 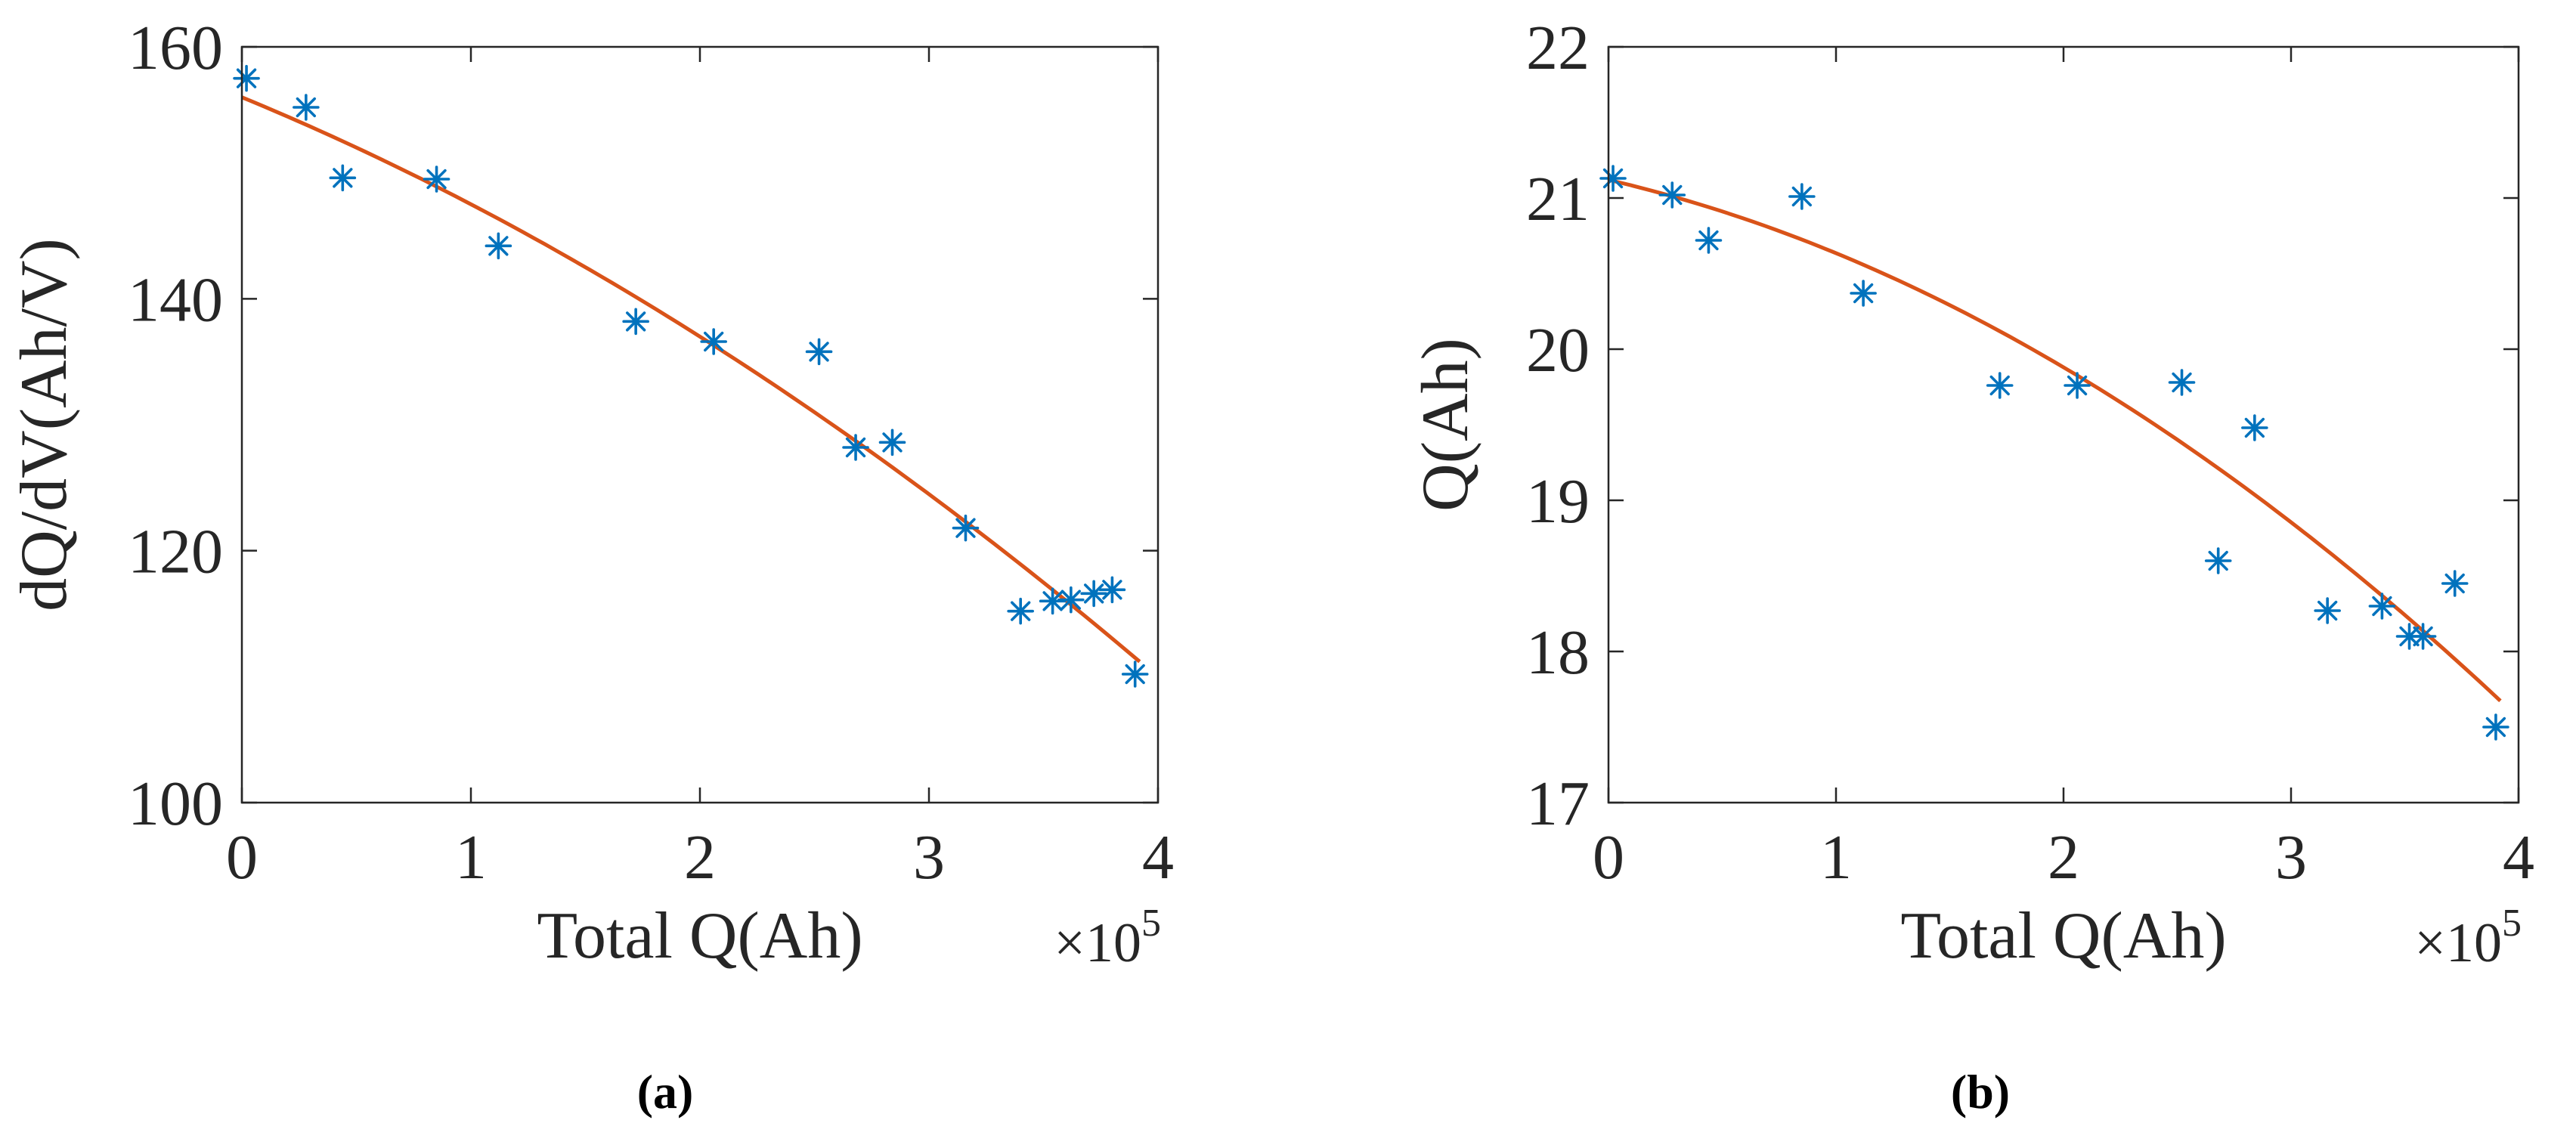 I want to click on y-tick-label: 120, so click(x=175, y=552).